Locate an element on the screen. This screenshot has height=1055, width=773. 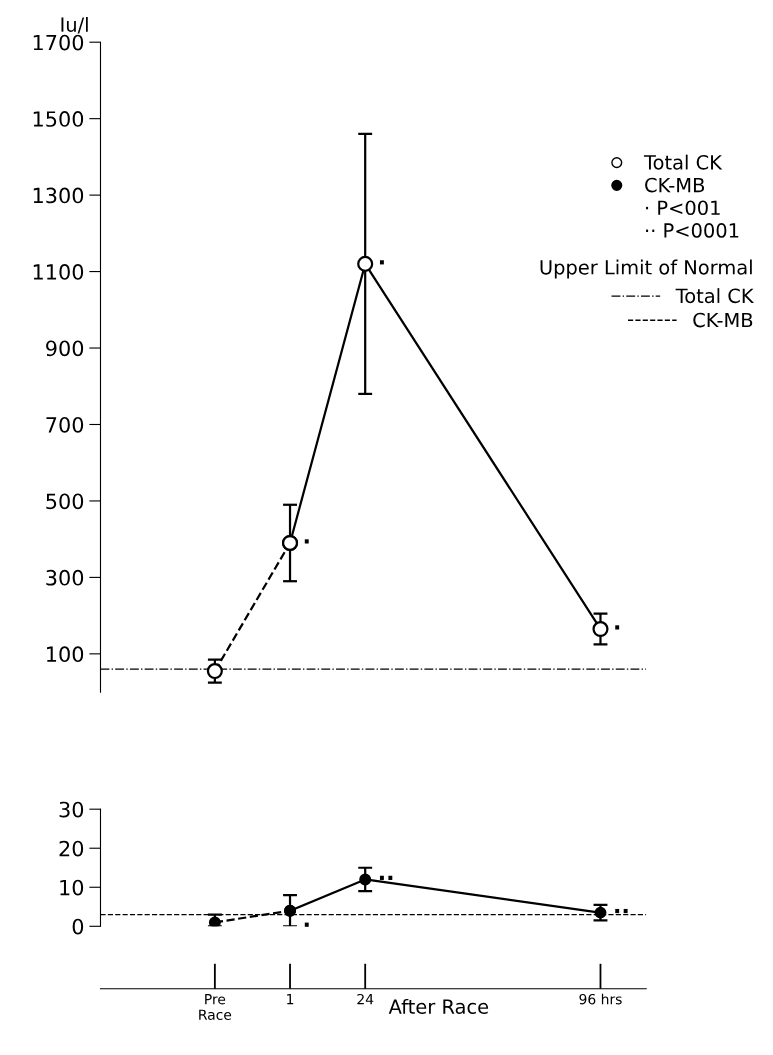
x-tick-label: 96 hrs is located at coordinates (600, 999).